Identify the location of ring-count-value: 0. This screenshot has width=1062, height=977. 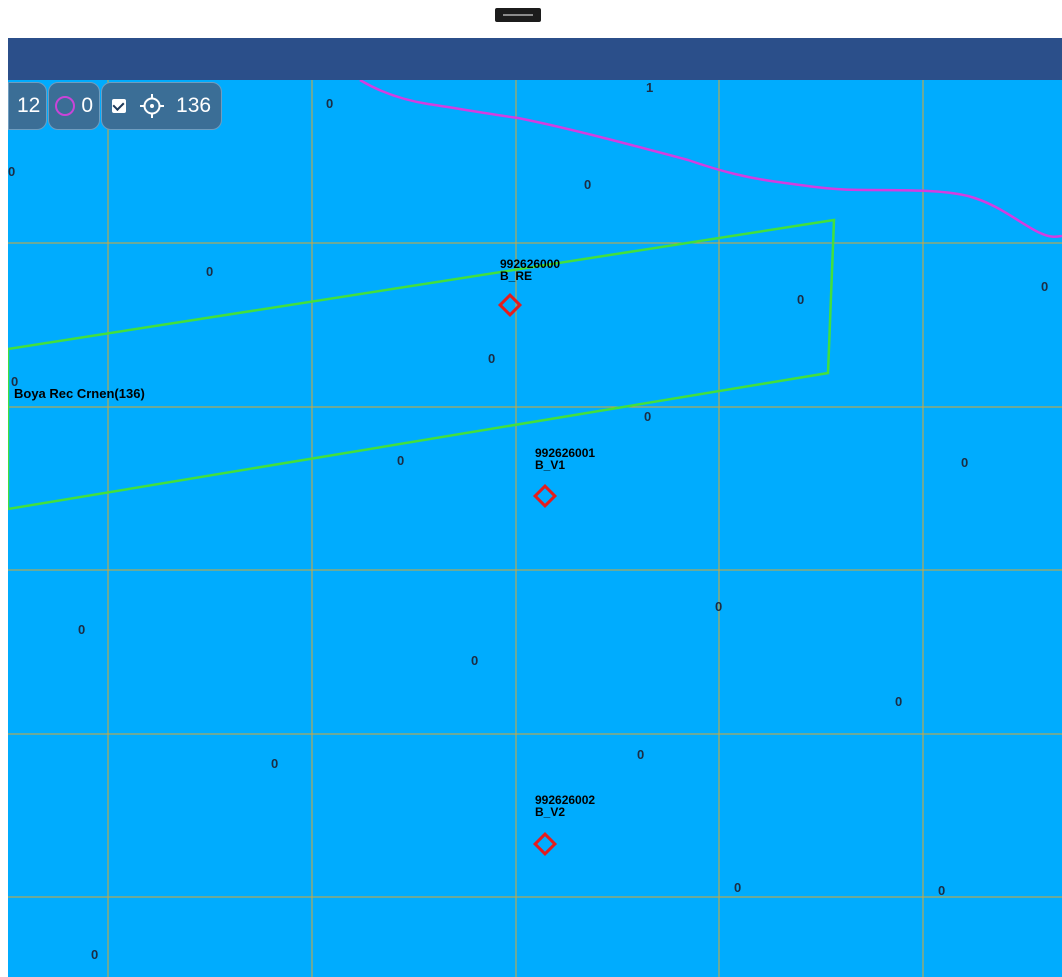
(87, 105).